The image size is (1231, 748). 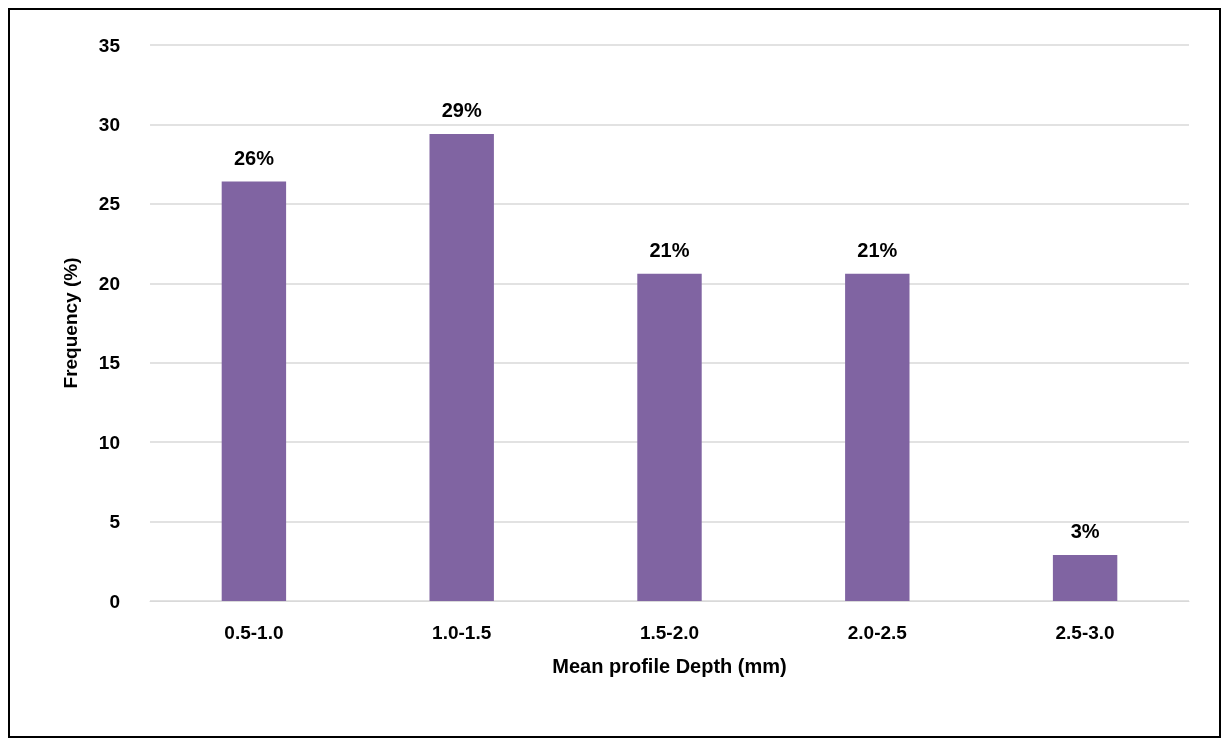 What do you see at coordinates (109, 363) in the screenshot?
I see `y-tick-label: 15` at bounding box center [109, 363].